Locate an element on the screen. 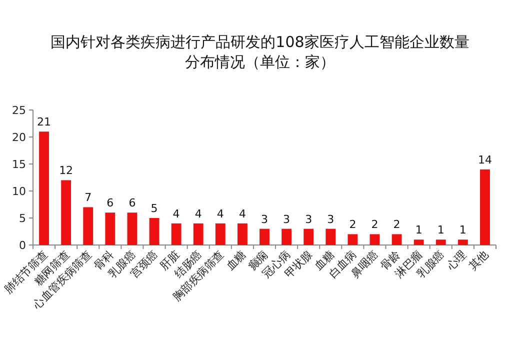 The image size is (508, 342). y-tick-label: 10 is located at coordinates (19, 191).